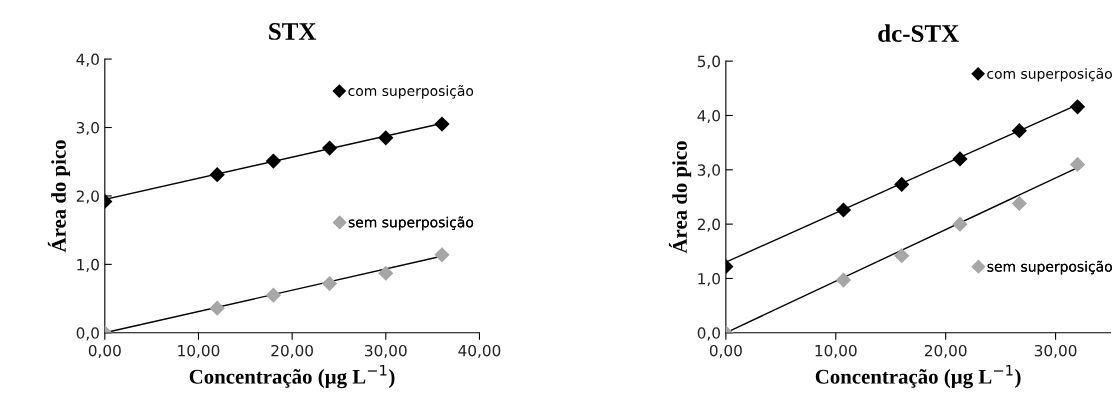  What do you see at coordinates (293, 31) in the screenshot?
I see `chart-title: STX` at bounding box center [293, 31].